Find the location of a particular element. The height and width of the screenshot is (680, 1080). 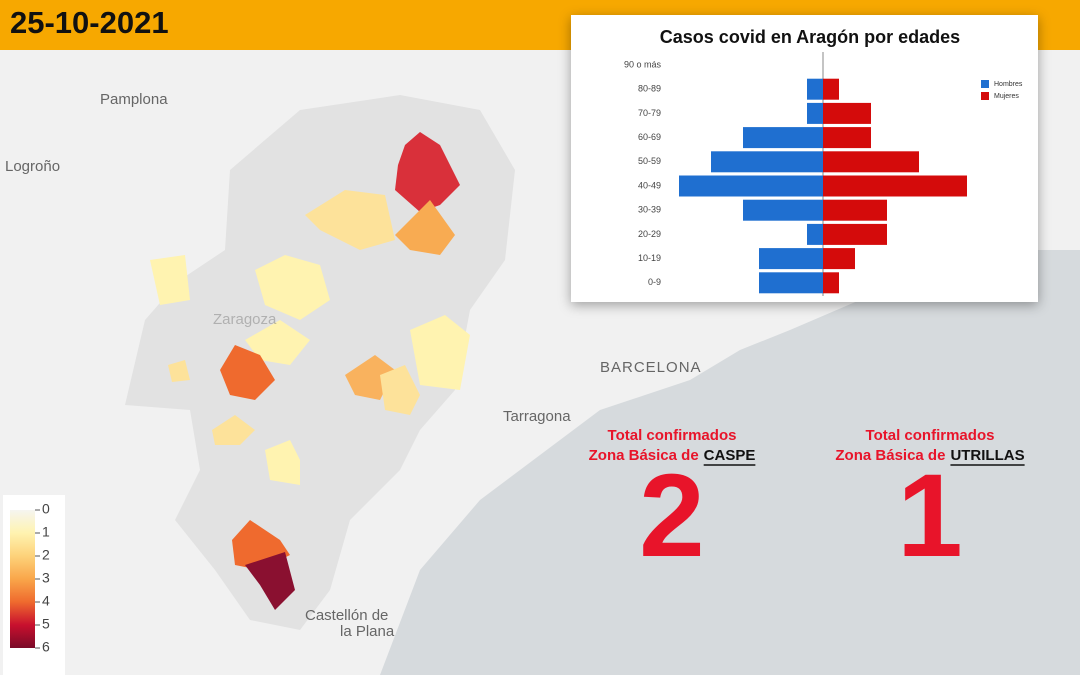

legend-tick-label: 6 is located at coordinates (46, 647).